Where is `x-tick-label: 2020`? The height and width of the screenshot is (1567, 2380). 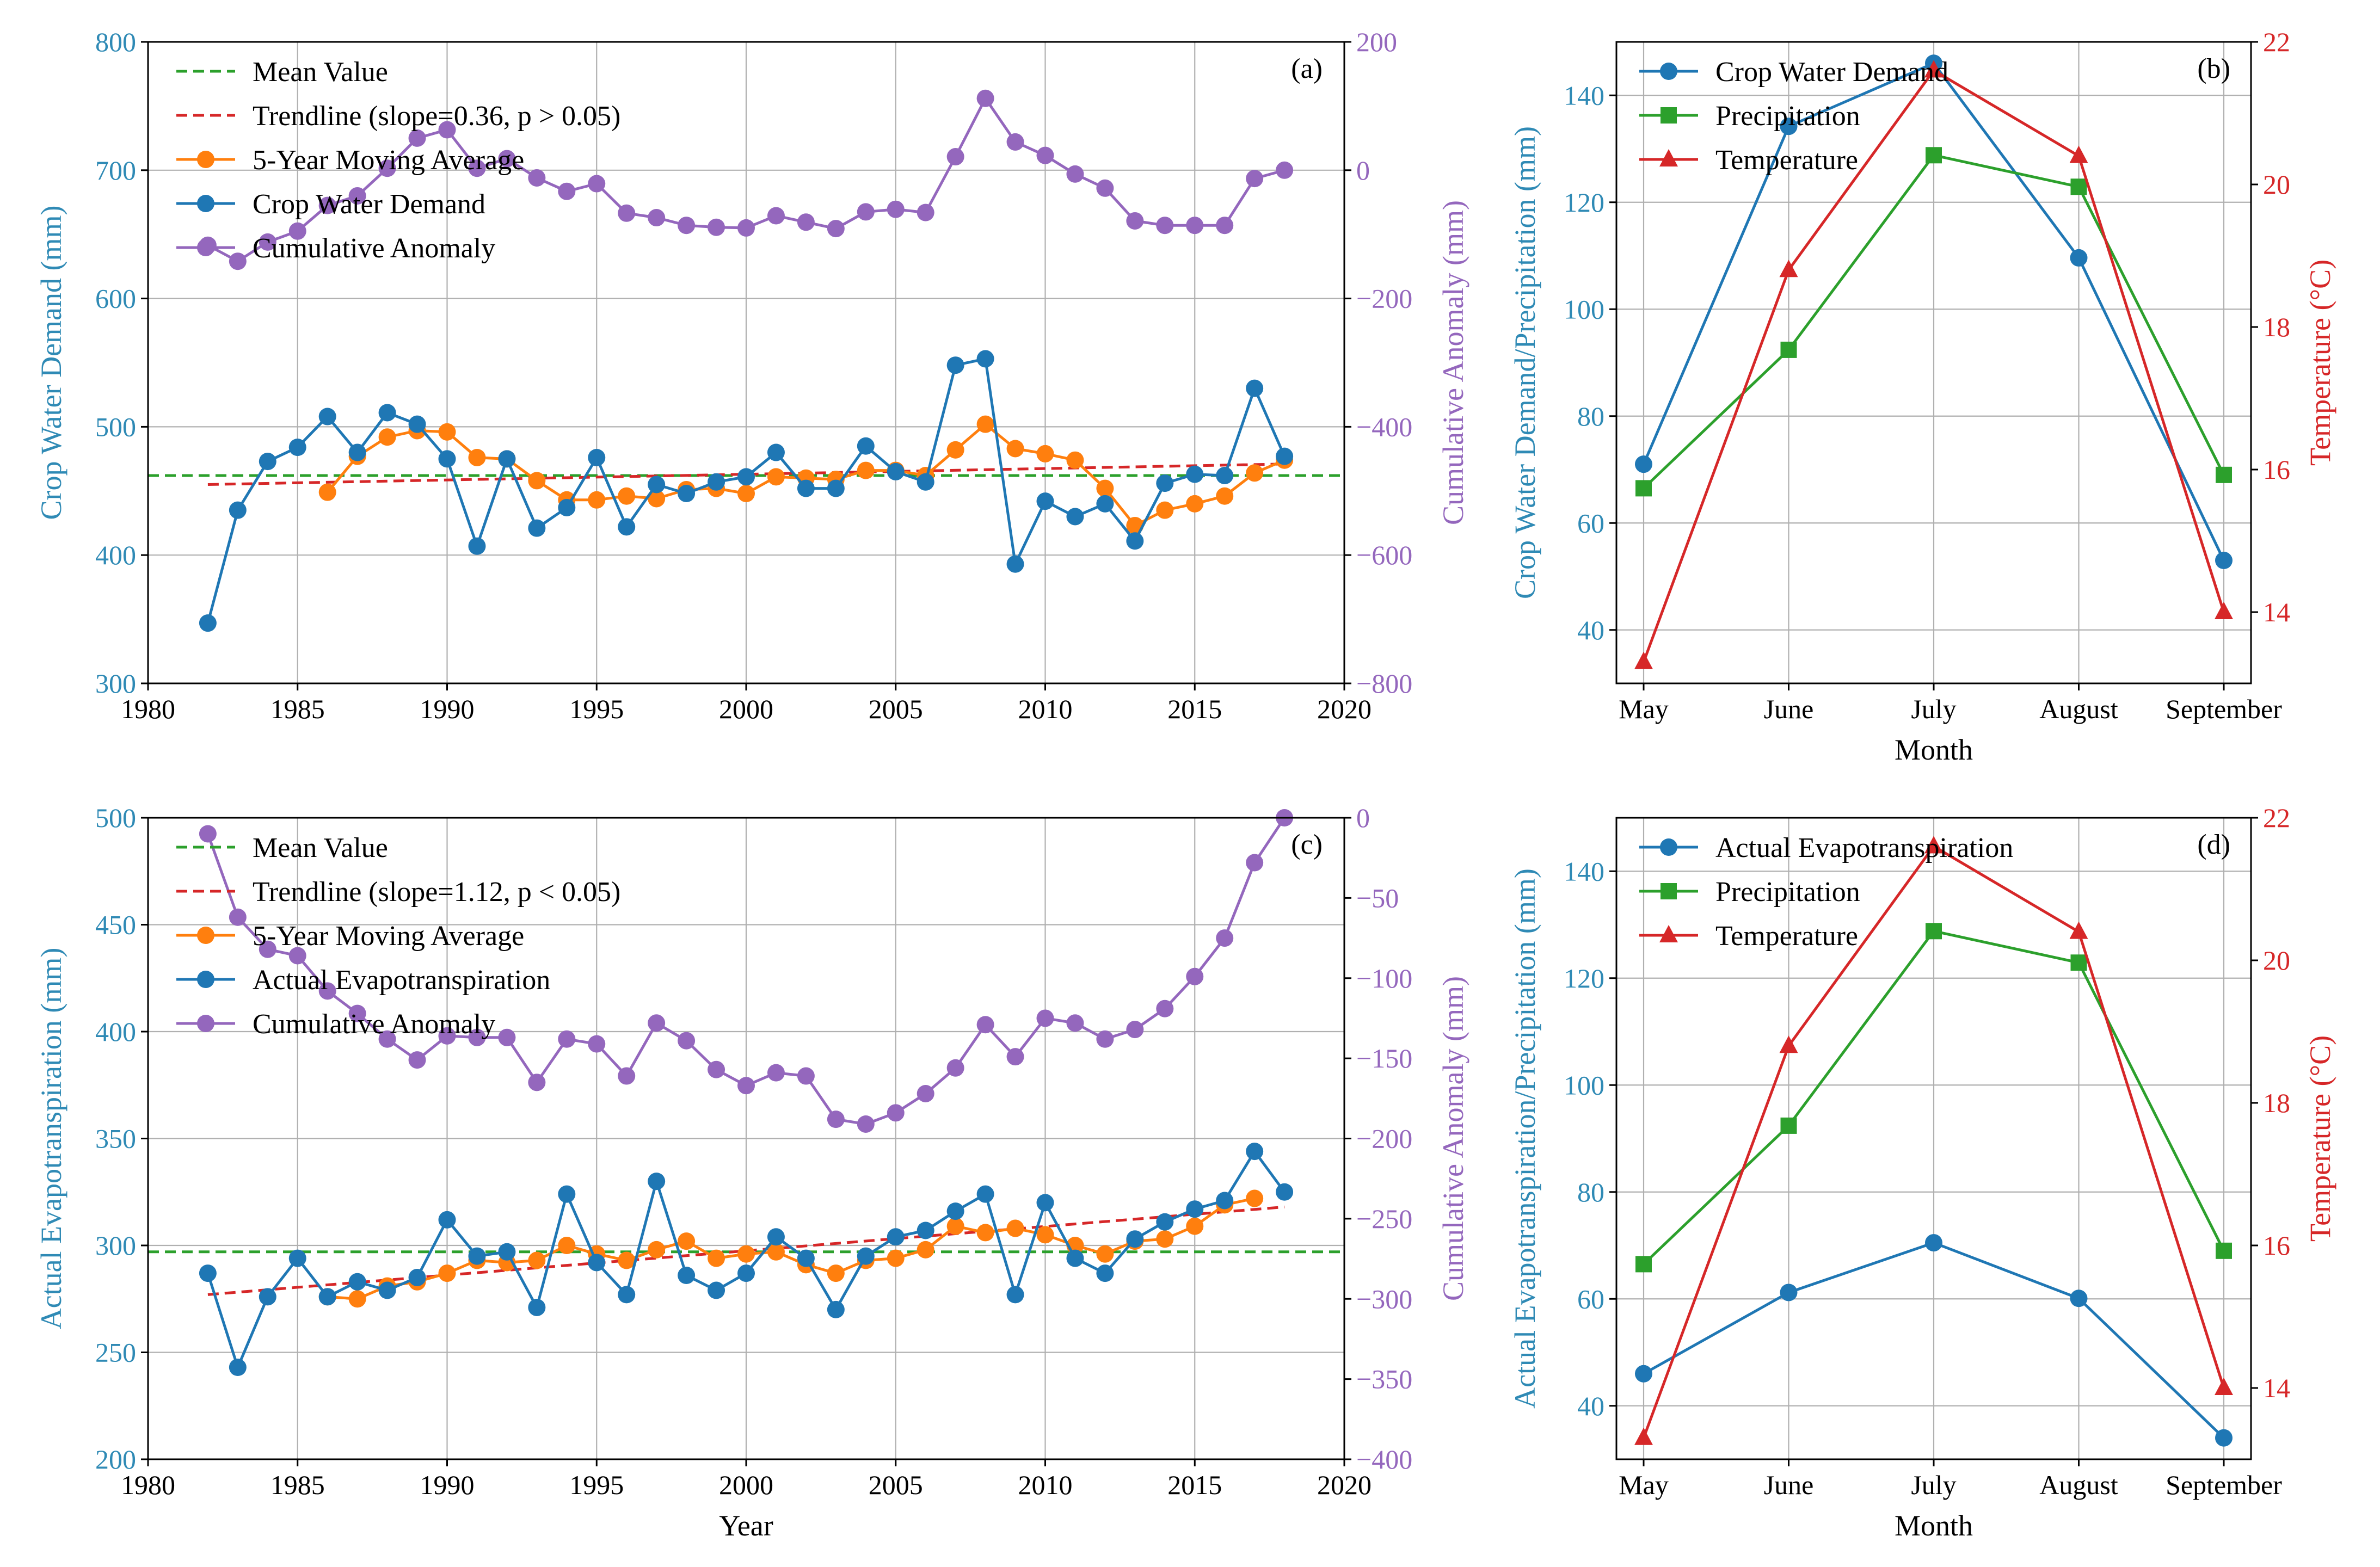
x-tick-label: 2020 is located at coordinates (1344, 1485).